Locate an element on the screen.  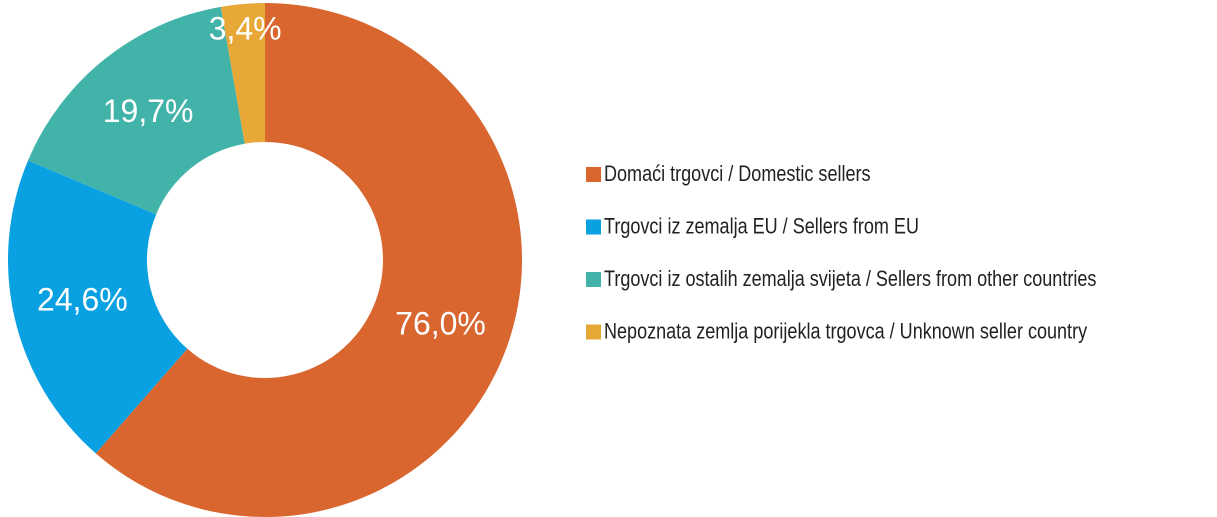
legend-label: Domaći trgovci / Domestic sellers is located at coordinates (737, 174).